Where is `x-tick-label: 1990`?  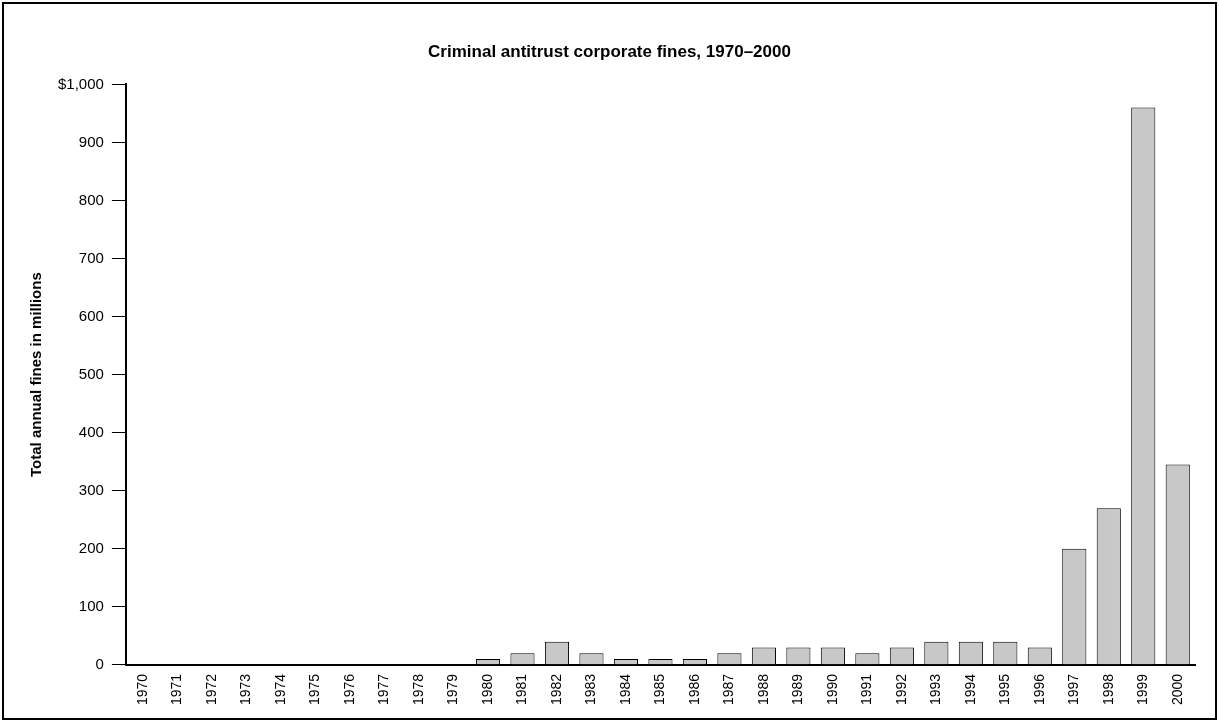 x-tick-label: 1990 is located at coordinates (831, 689).